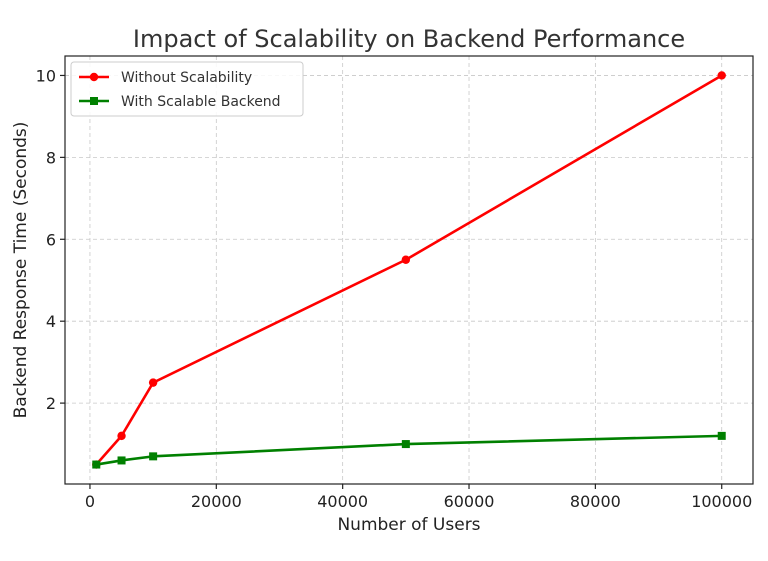 The width and height of the screenshot is (768, 561). I want to click on x-tick-label: 20000, so click(216, 501).